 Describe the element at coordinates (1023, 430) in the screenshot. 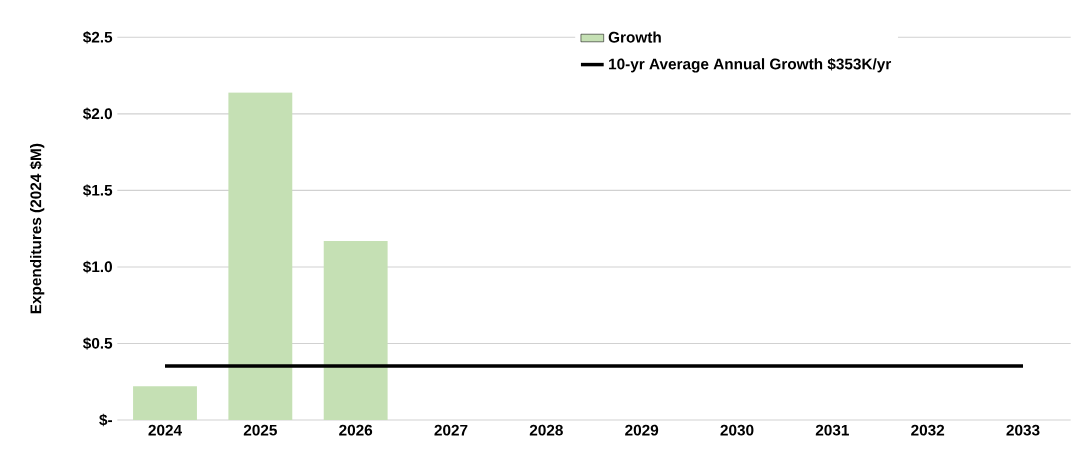

I see `x-tick-label: 2033` at that location.